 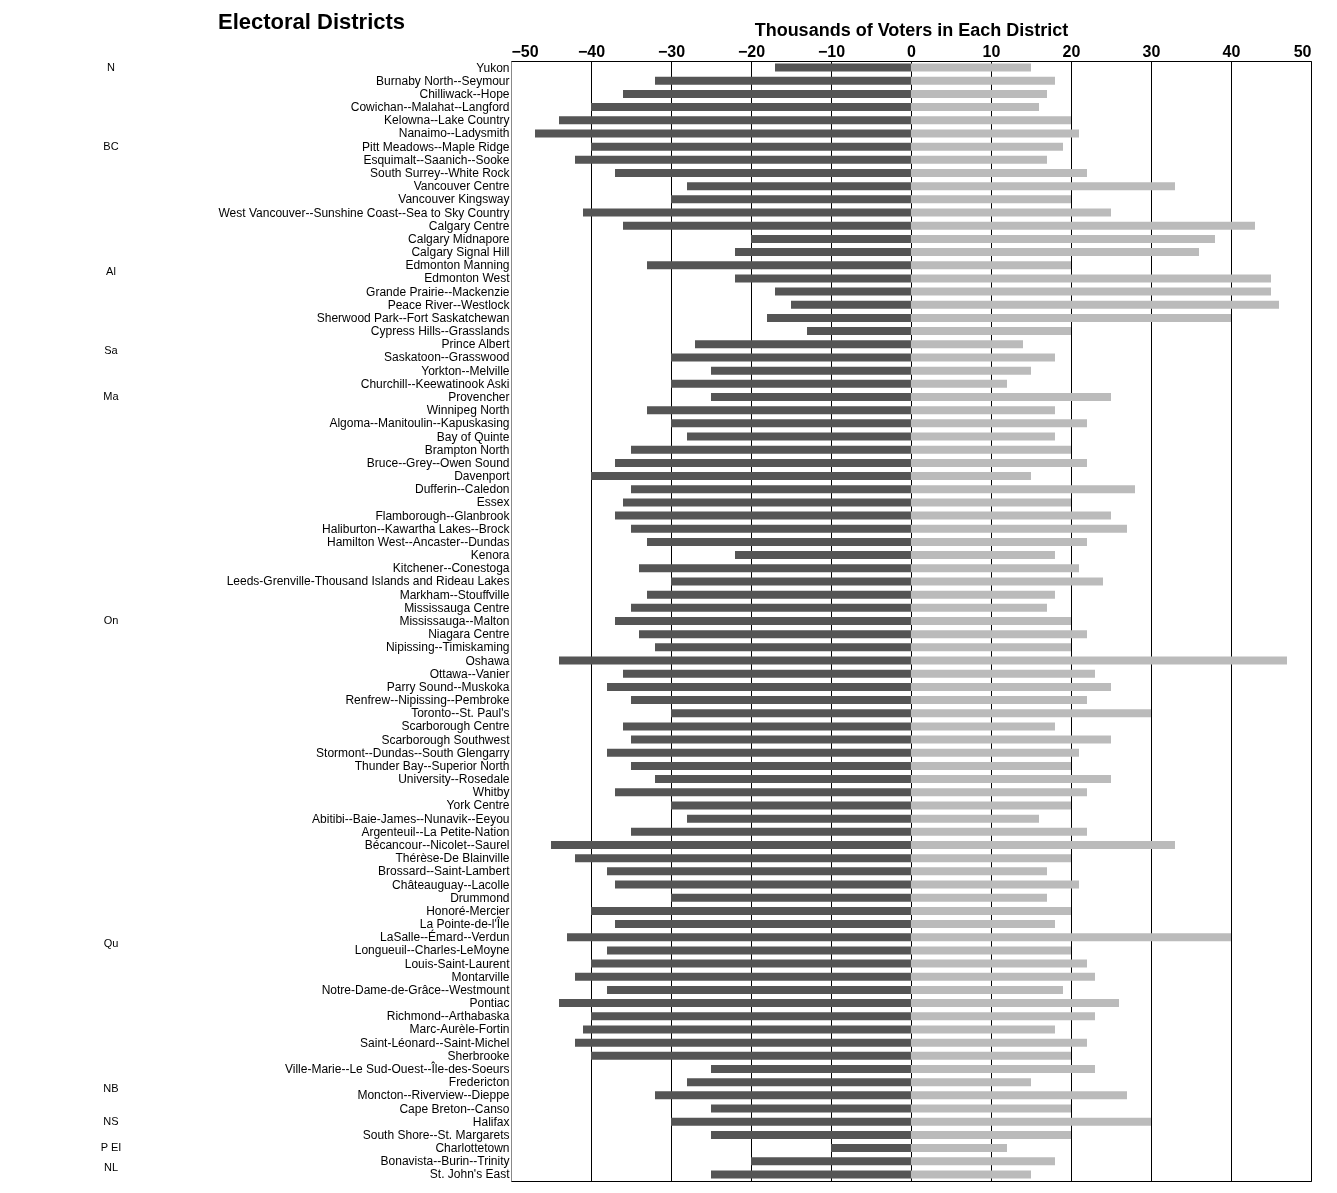 What do you see at coordinates (671, 51) in the screenshot?
I see `x-tick-label: −30` at bounding box center [671, 51].